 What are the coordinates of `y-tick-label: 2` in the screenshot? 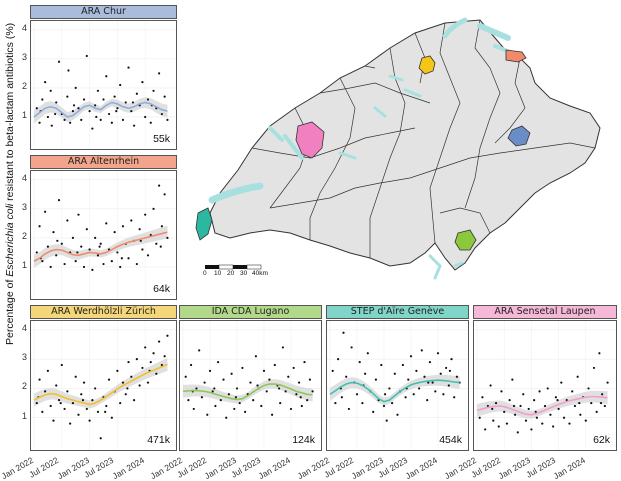 It's located at (25, 386).